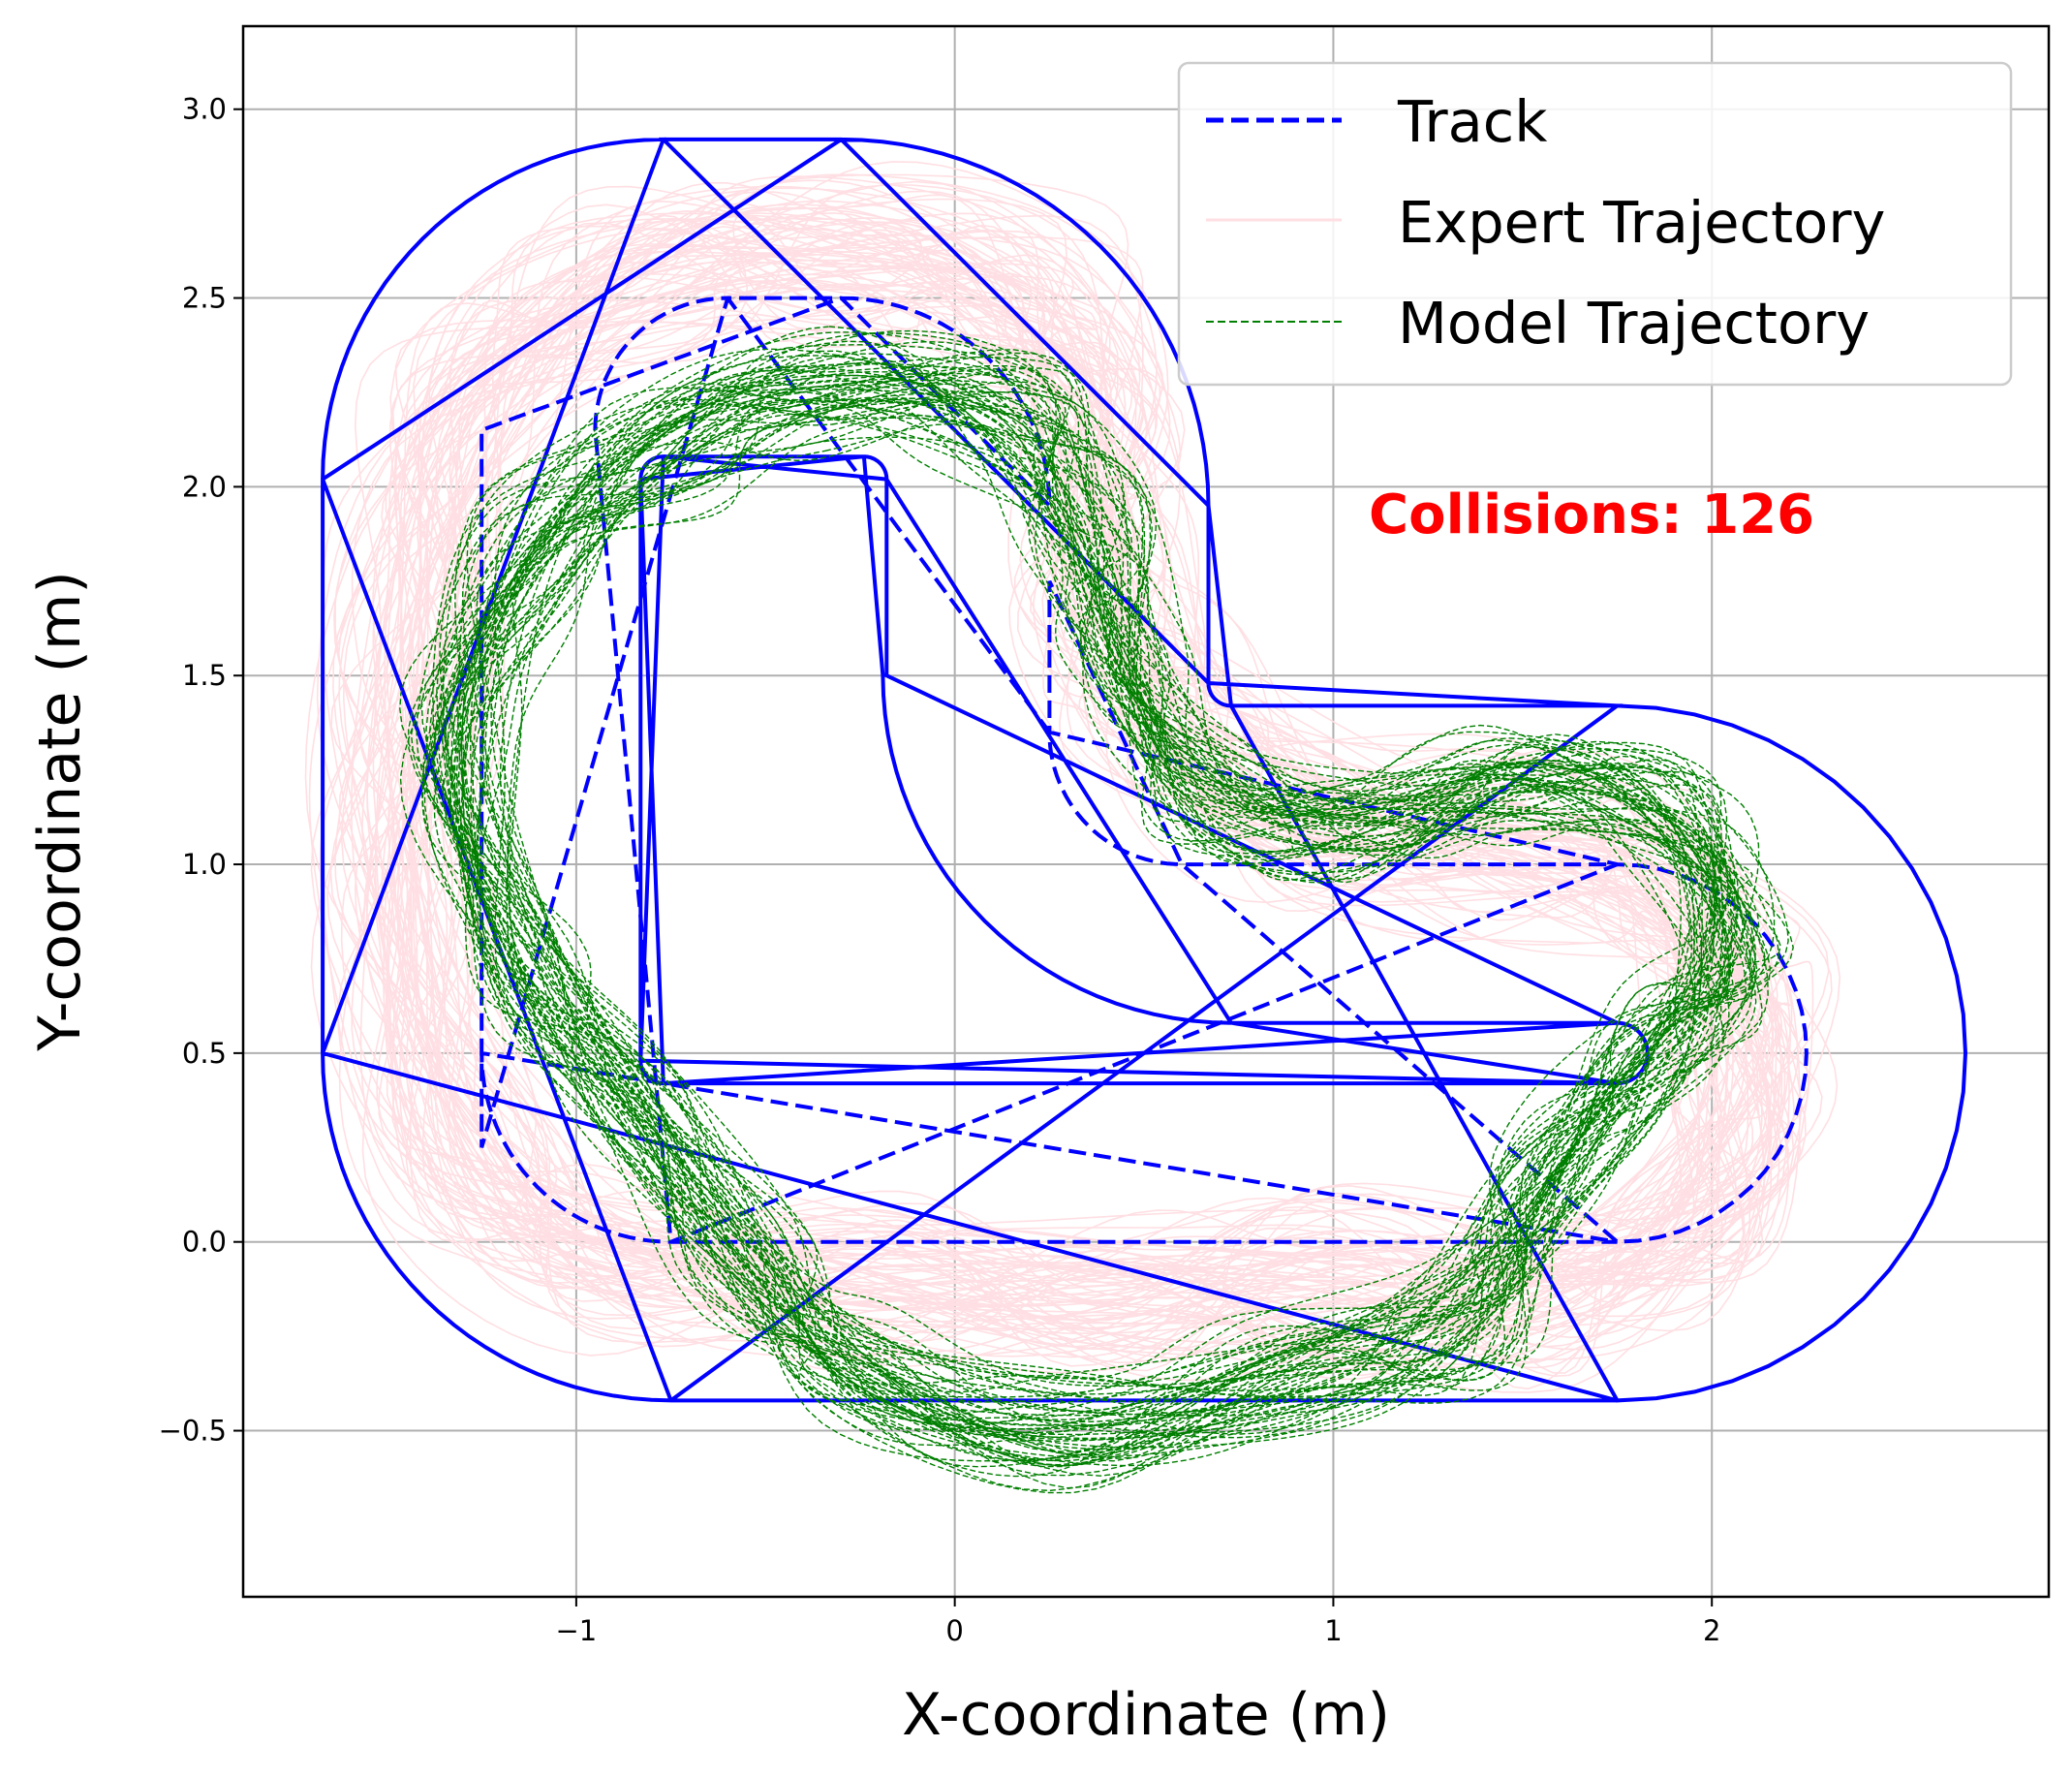 The width and height of the screenshot is (2072, 1778). Describe the element at coordinates (1634, 323) in the screenshot. I see `legend-label-model: Model Trajectory` at that location.